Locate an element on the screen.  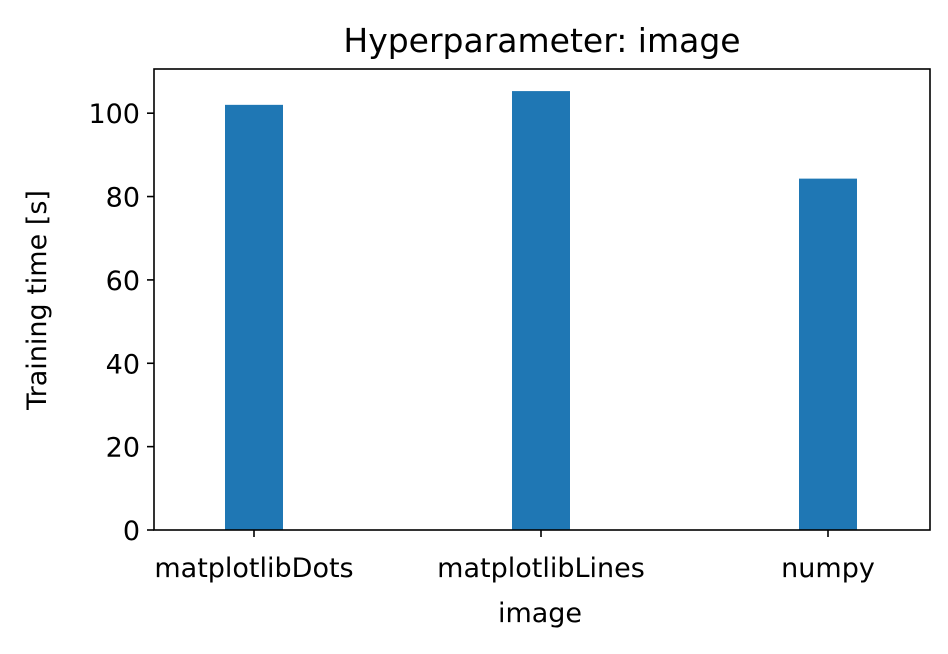
y-tick-label: 20 is located at coordinates (123, 448).